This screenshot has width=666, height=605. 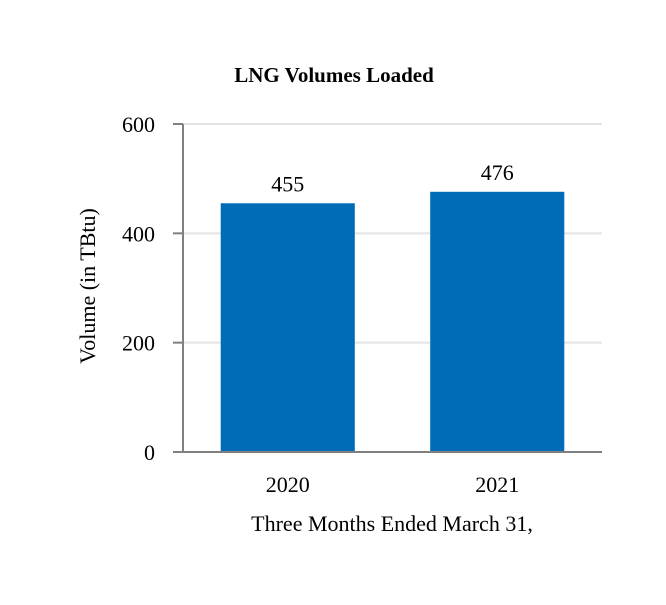 What do you see at coordinates (497, 484) in the screenshot?
I see `x-tick-label-2021: 2021` at bounding box center [497, 484].